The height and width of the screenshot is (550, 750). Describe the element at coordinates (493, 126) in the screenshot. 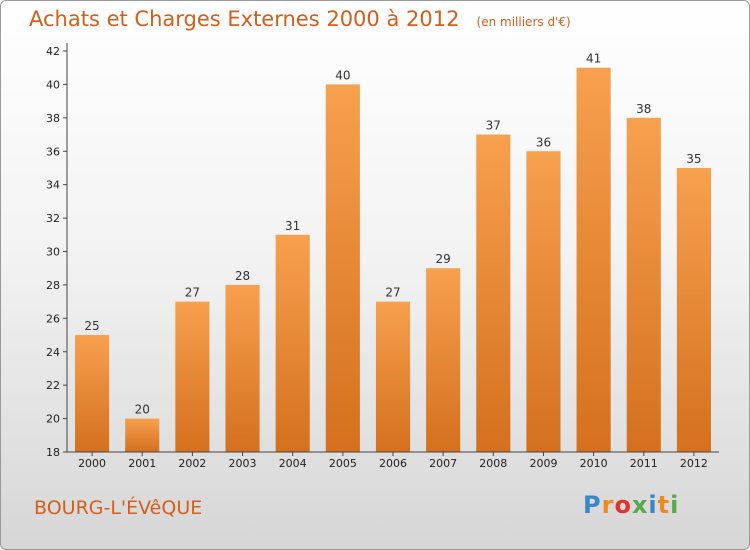

I see `bar-value-label: 37` at that location.